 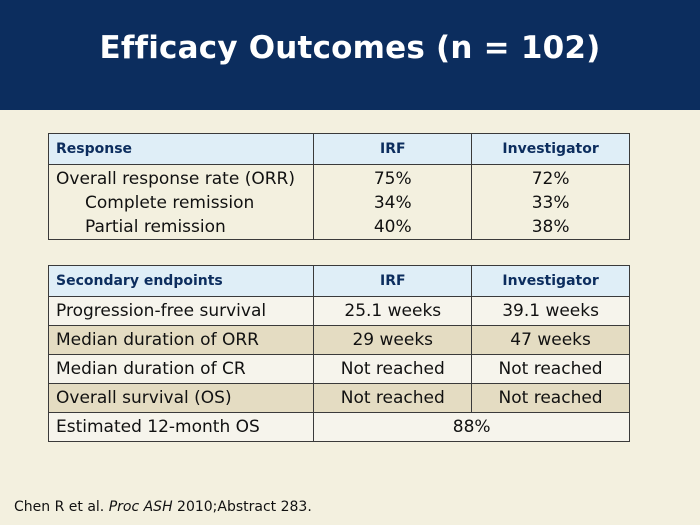 I want to click on table-header-row: Secondary endpoints IRF Investigator, so click(x=338, y=281).